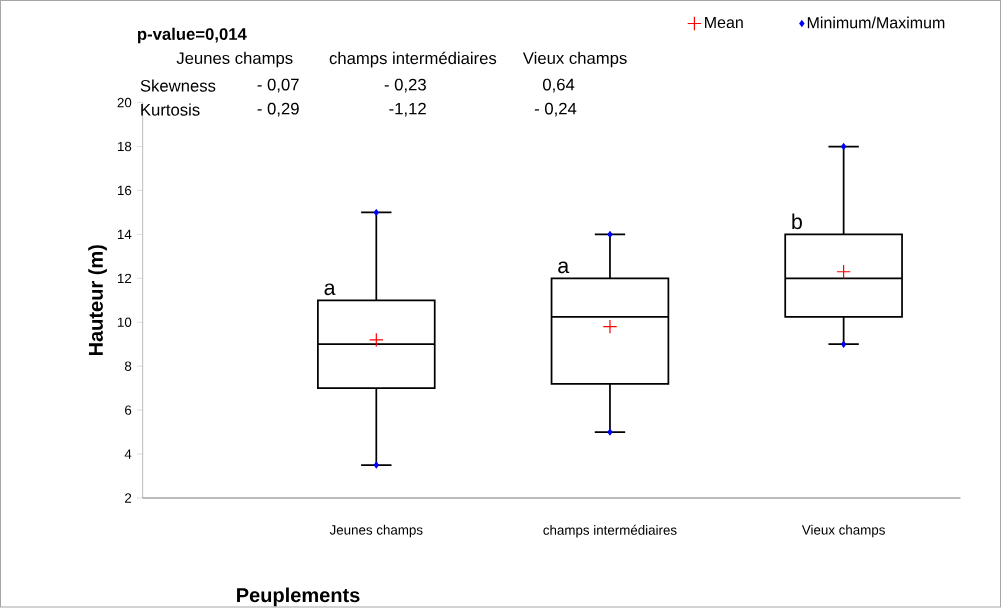 The height and width of the screenshot is (611, 1001). What do you see at coordinates (876, 22) in the screenshot?
I see `legend-label: Minimum/Maximum` at bounding box center [876, 22].